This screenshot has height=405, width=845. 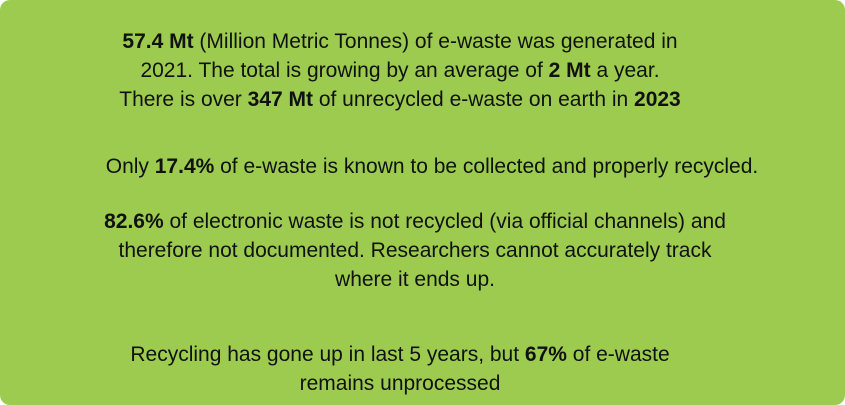 I want to click on stat-value: 17.4%, so click(x=184, y=166).